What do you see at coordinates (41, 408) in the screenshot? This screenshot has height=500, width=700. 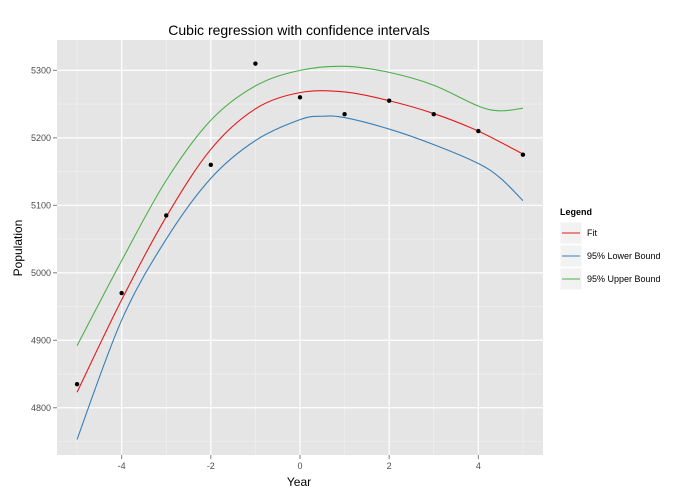 I see `y-tick-label: 4800` at bounding box center [41, 408].